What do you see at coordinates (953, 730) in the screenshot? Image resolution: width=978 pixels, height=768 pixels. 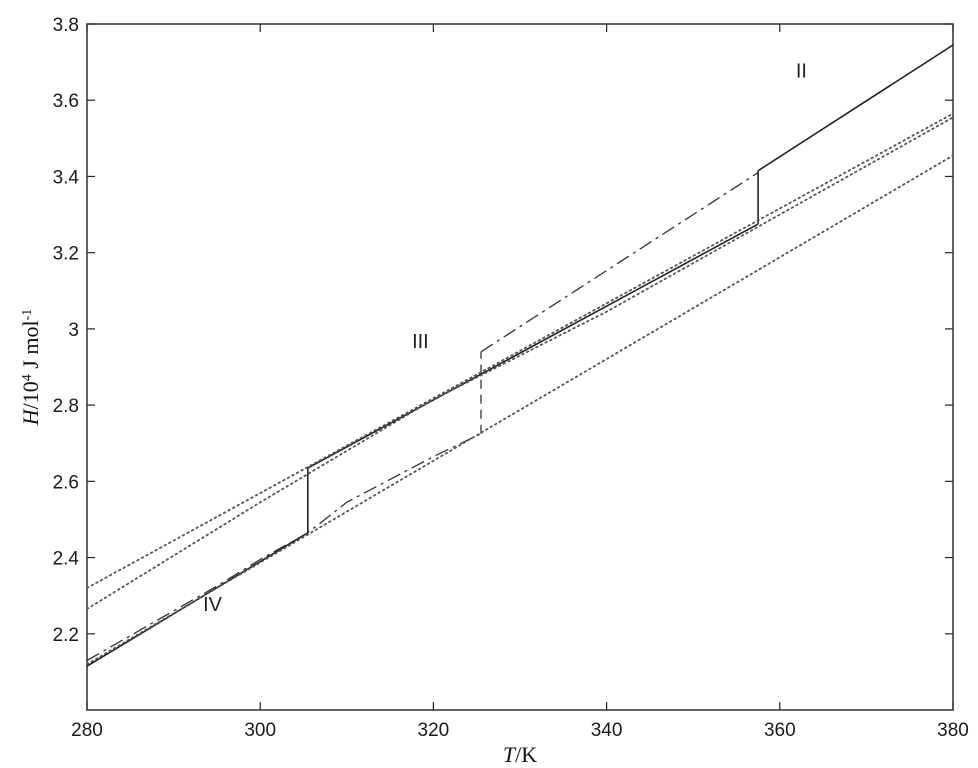 I see `x-tick-label: 380` at bounding box center [953, 730].